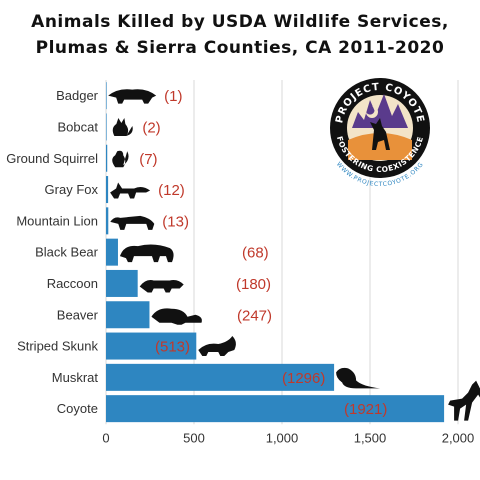 This screenshot has width=480, height=480. Describe the element at coordinates (255, 253) in the screenshot. I see `data-label: (68)` at that location.